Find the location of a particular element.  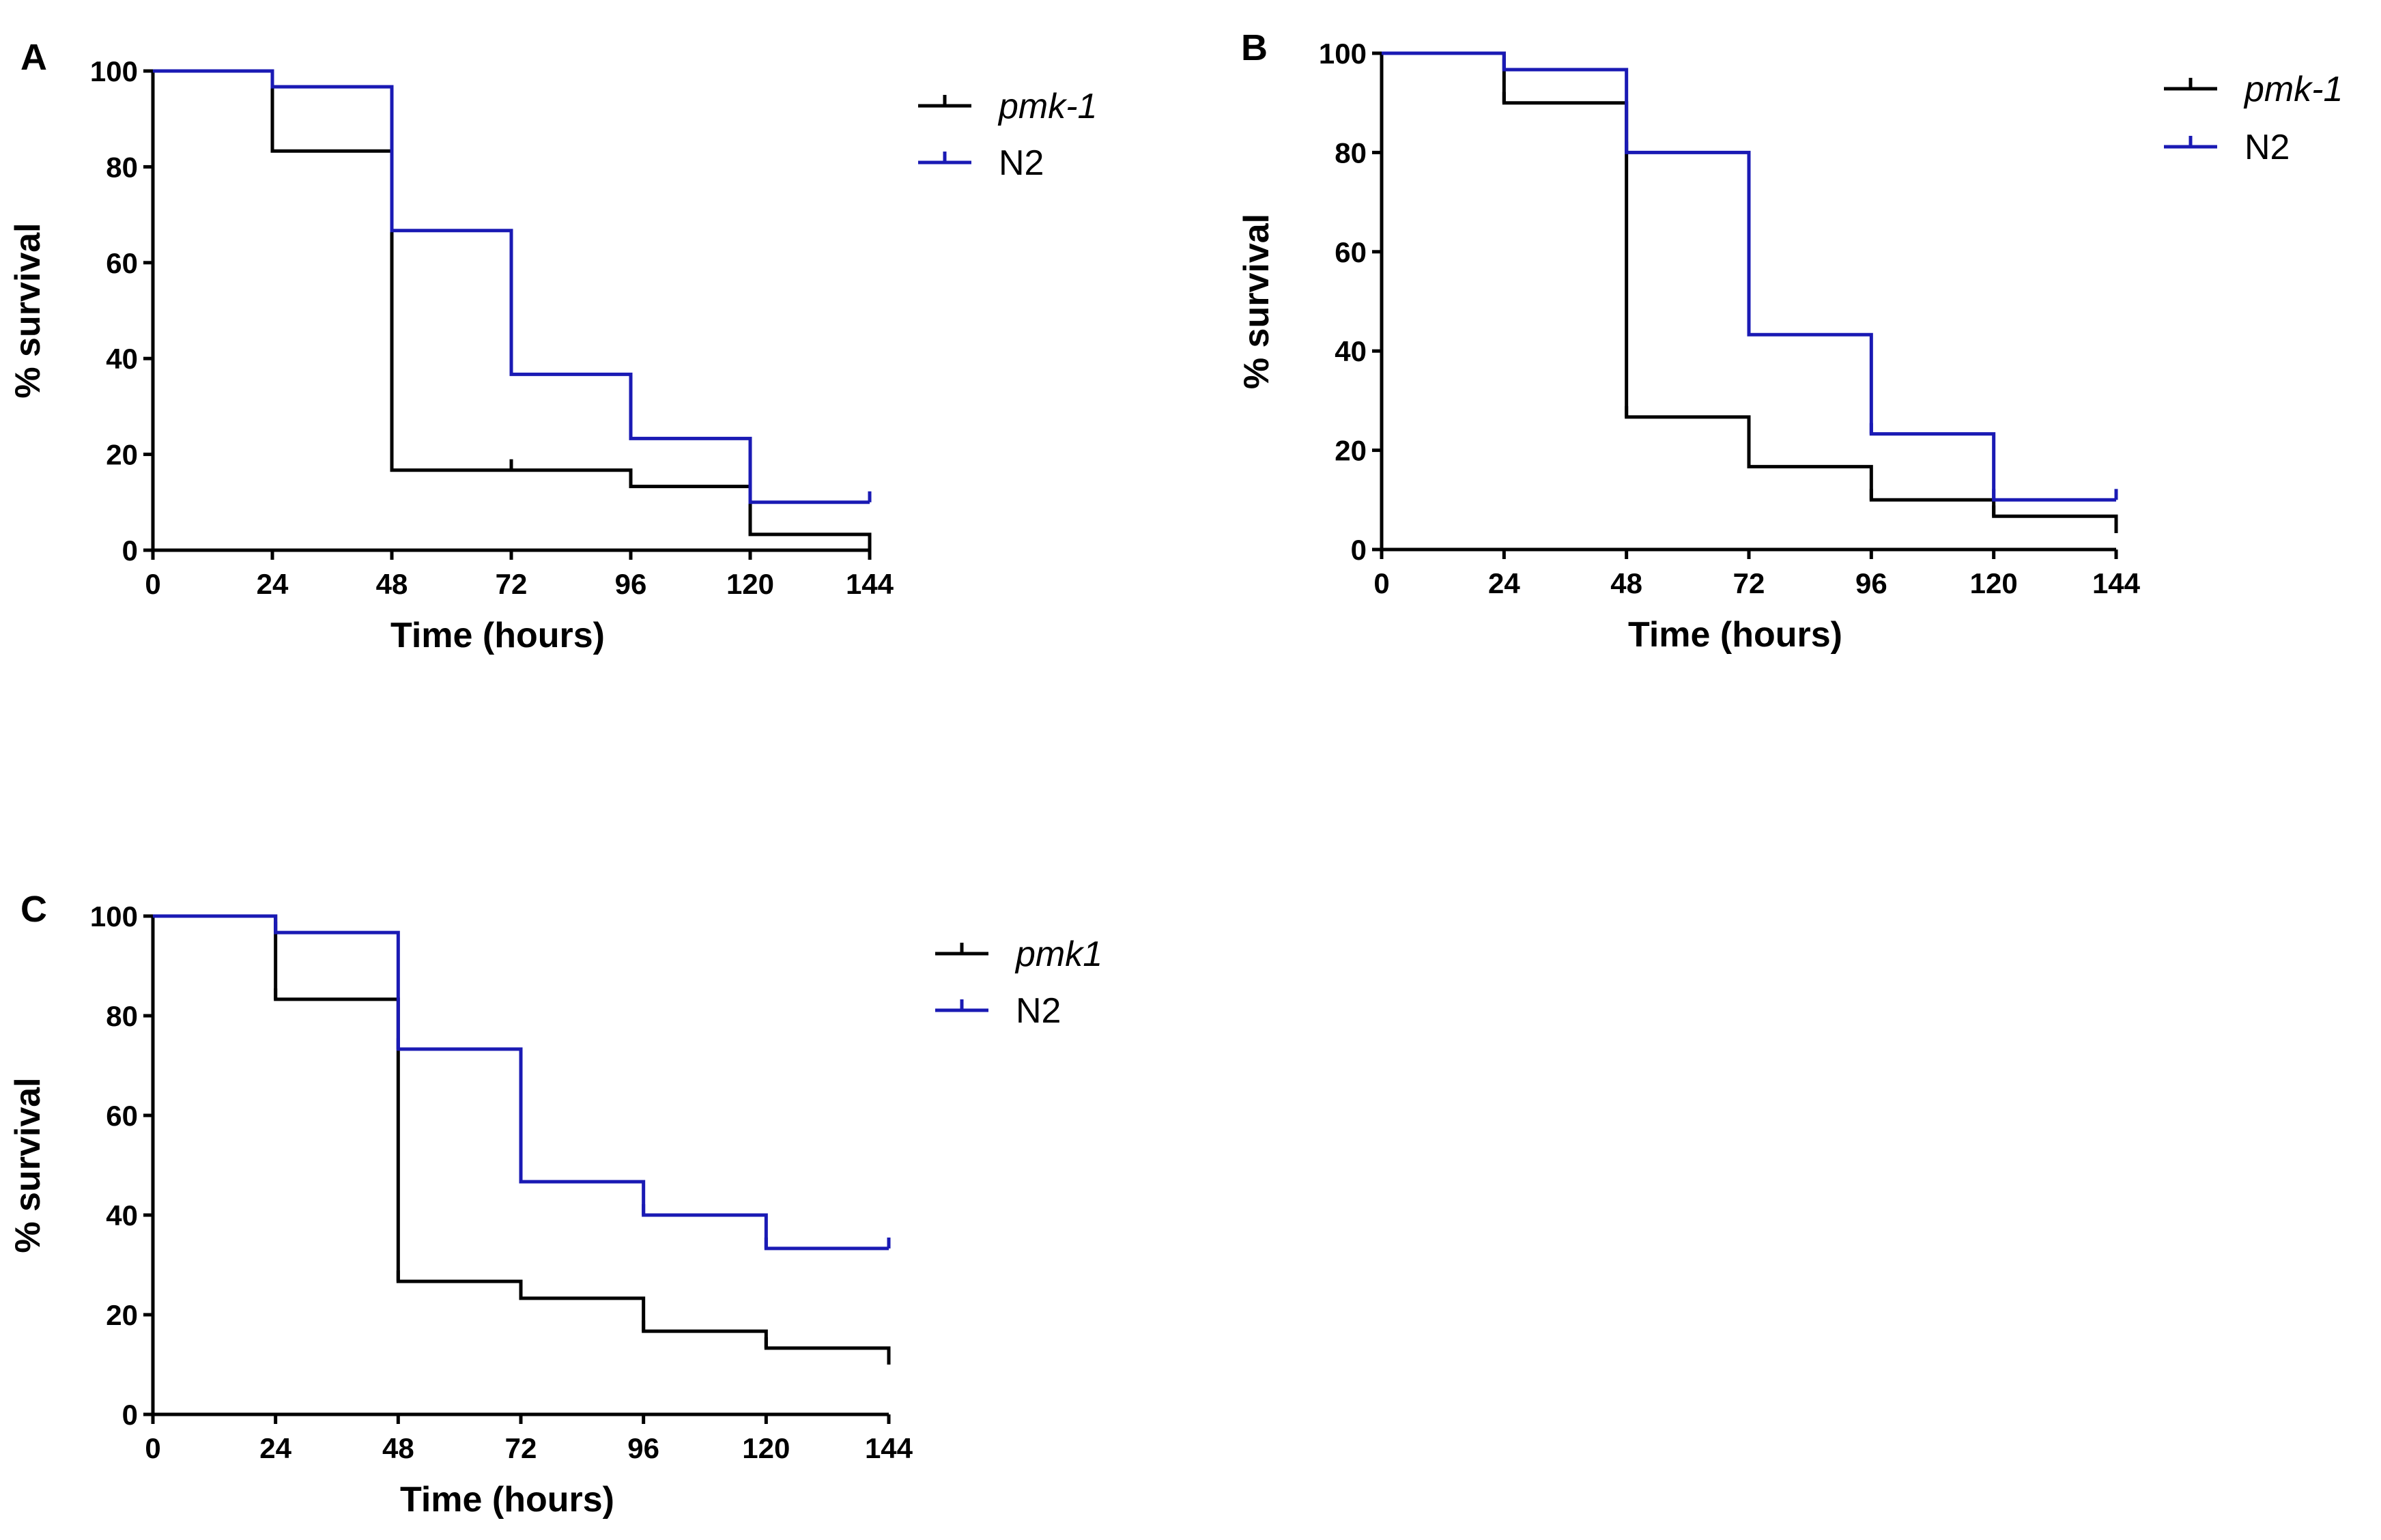

x-tick-label-c-144: 144 is located at coordinates (889, 1448).